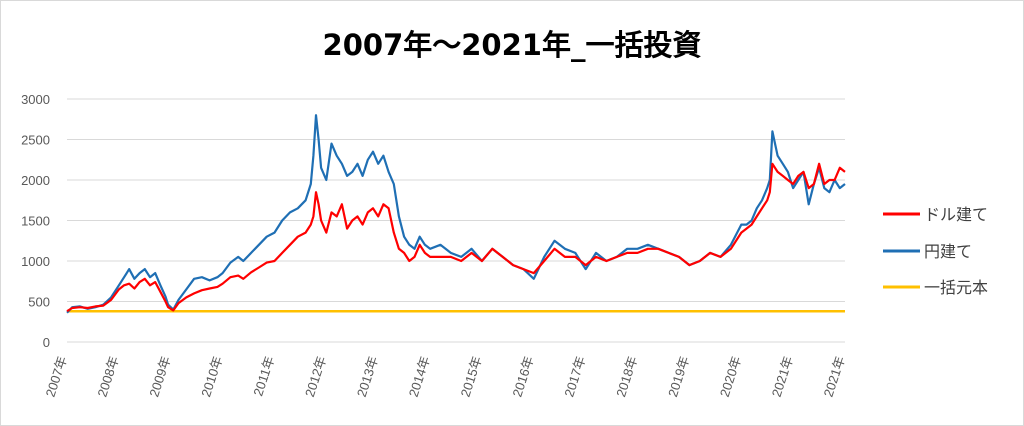 The height and width of the screenshot is (426, 1024). I want to click on x-tick-label: 2020年, so click(730, 376).